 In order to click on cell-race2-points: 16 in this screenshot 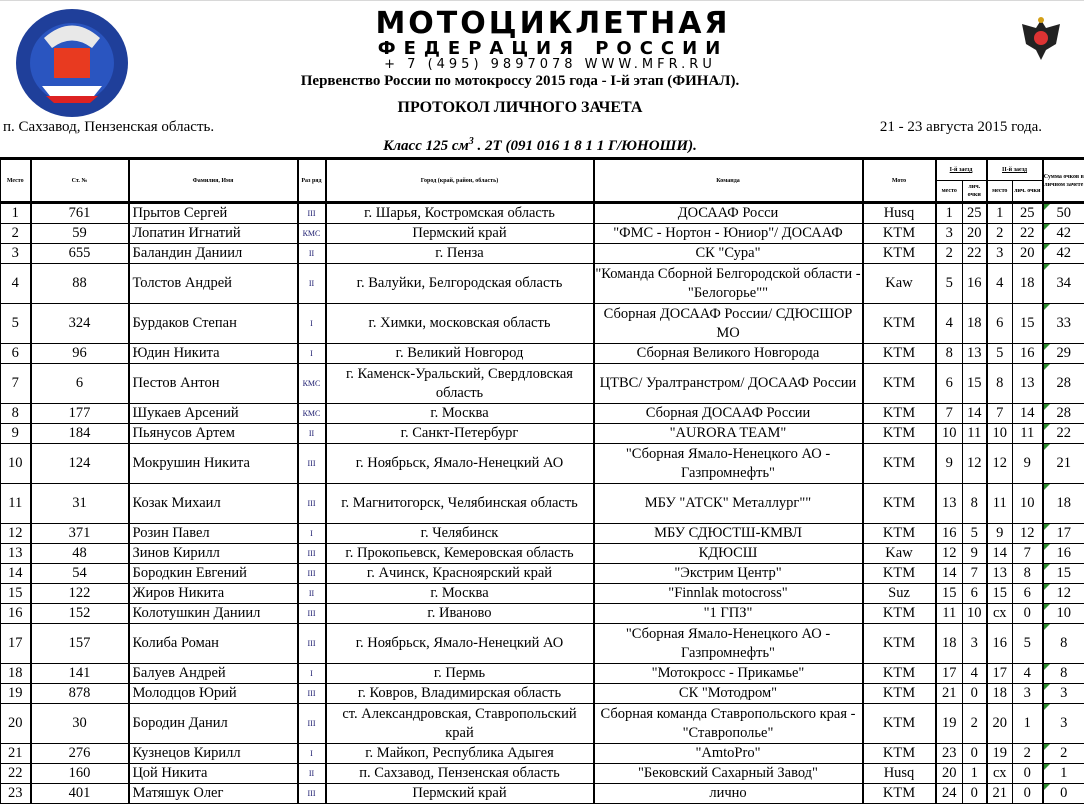, I will do `click(1028, 354)`.